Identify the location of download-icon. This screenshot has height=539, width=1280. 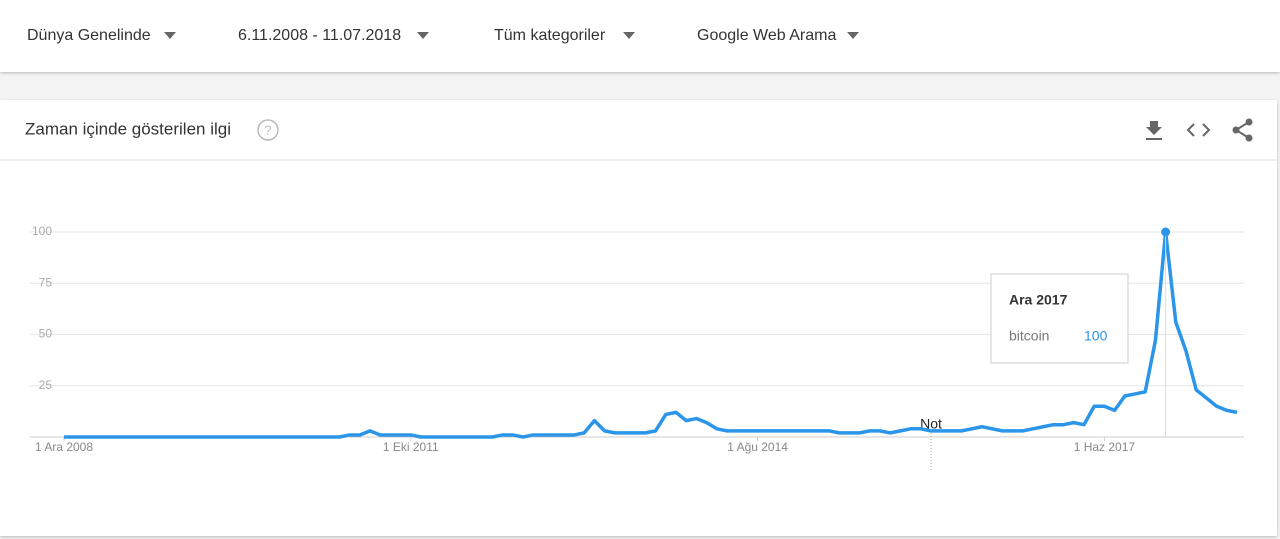
(1154, 130).